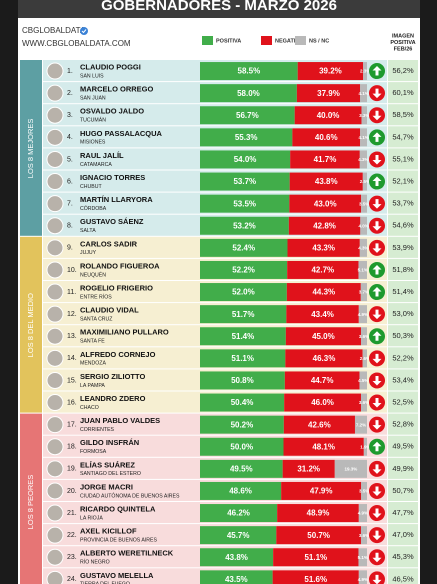  What do you see at coordinates (238, 535) in the screenshot?
I see `bar-label: 45.7%` at bounding box center [238, 535].